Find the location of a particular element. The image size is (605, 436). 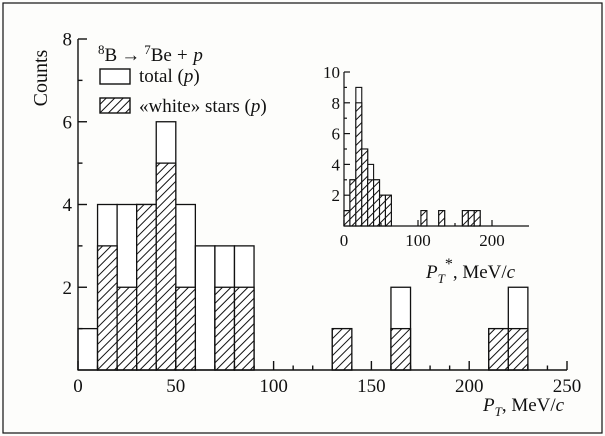

x-axis-label: PT, MeV/c is located at coordinates (523, 407).